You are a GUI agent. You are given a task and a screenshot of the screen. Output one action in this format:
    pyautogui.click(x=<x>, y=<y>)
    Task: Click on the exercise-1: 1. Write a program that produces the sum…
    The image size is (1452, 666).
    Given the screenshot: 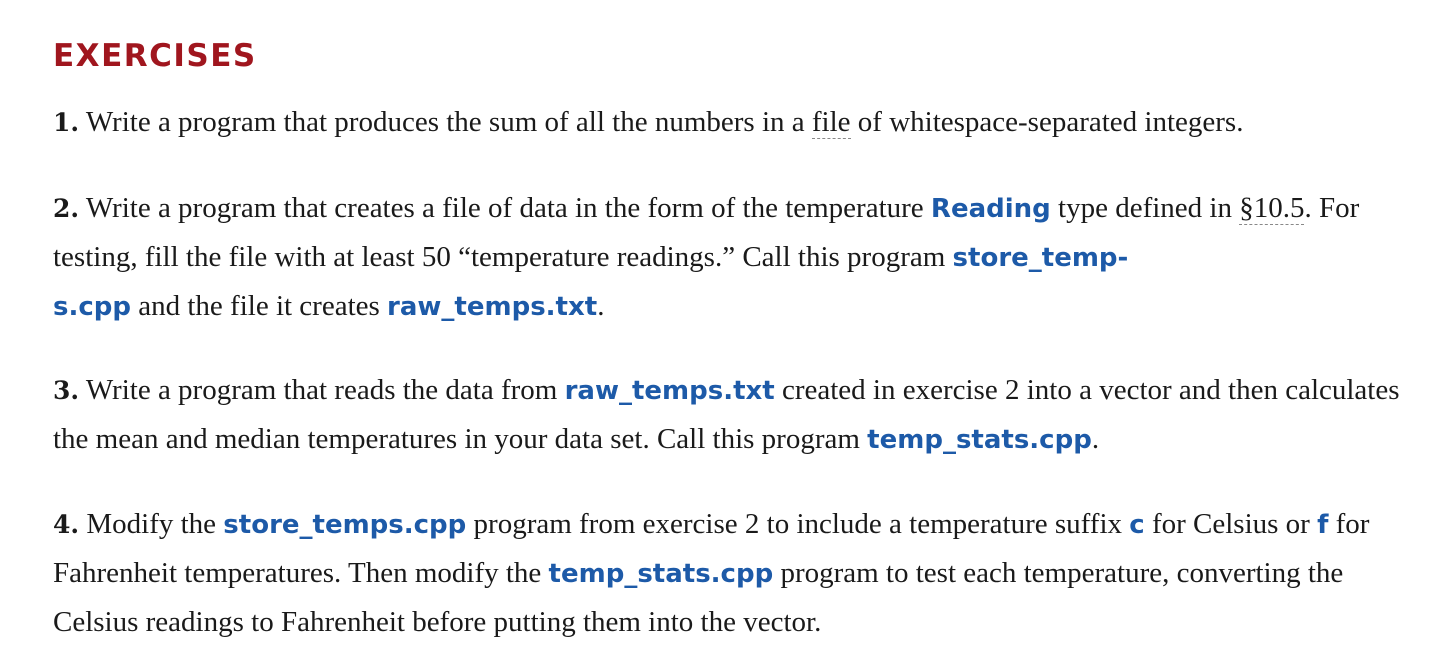 What is the action you would take?
    pyautogui.click(x=740, y=122)
    